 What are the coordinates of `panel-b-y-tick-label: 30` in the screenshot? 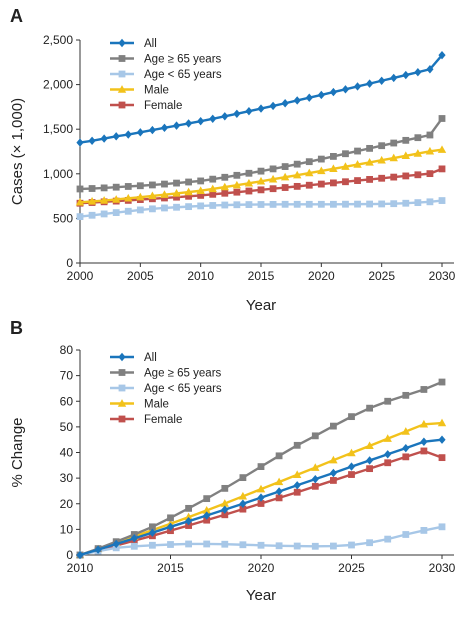 It's located at (67, 478).